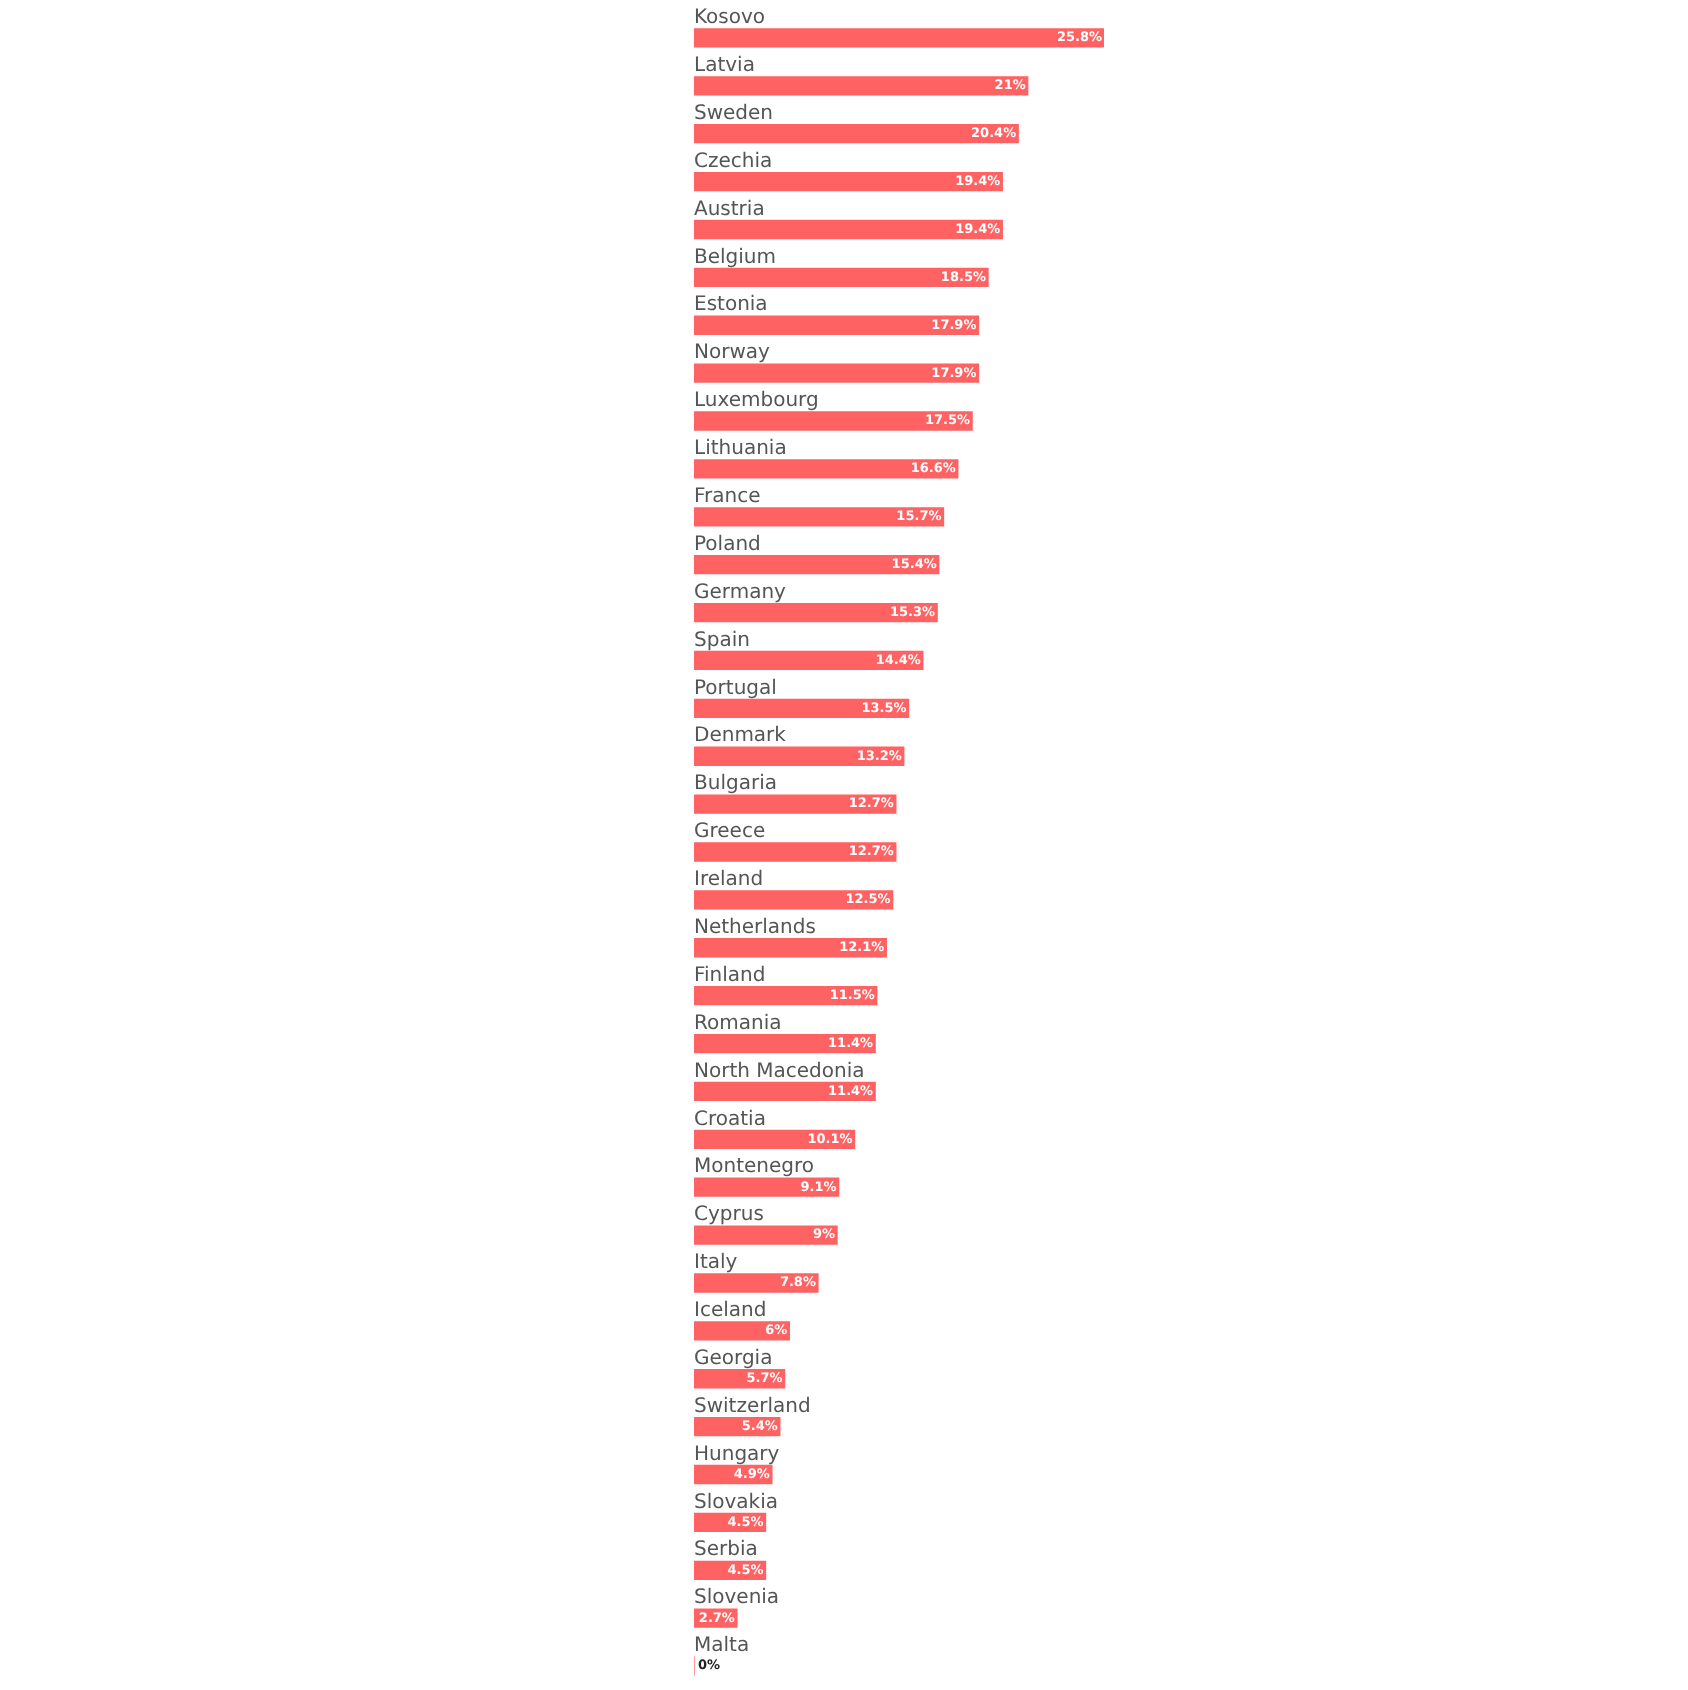  What do you see at coordinates (726, 1550) in the screenshot?
I see `y-tick-label: Serbia` at bounding box center [726, 1550].